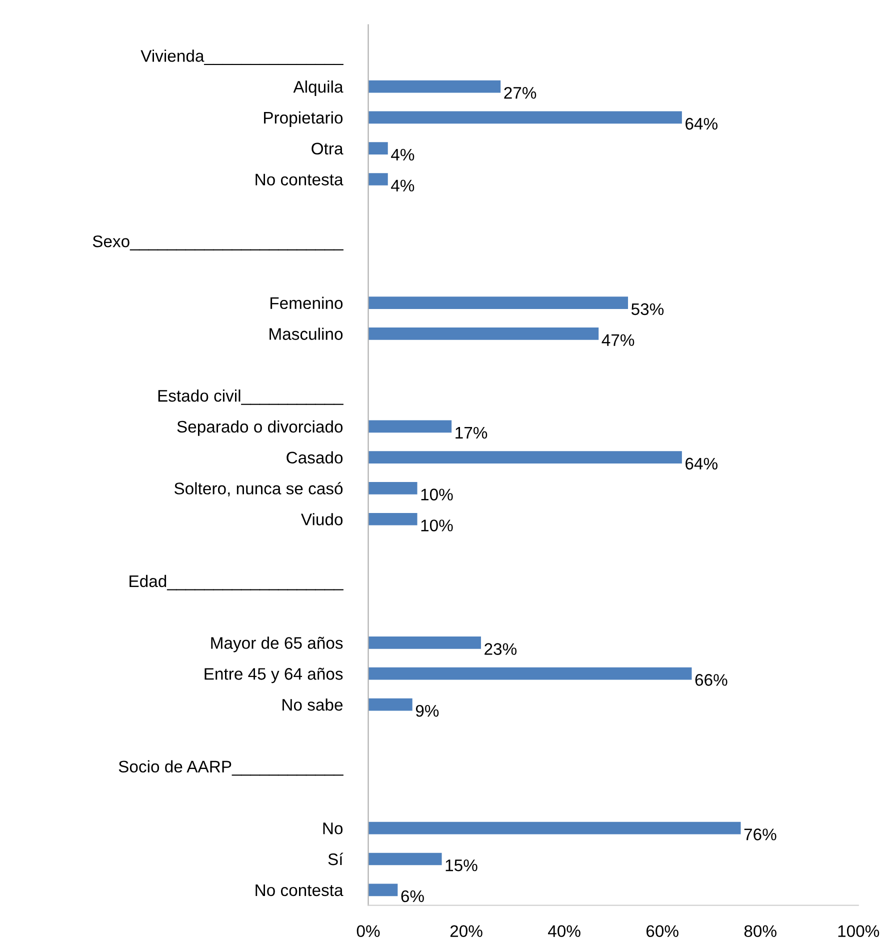  Describe the element at coordinates (760, 931) in the screenshot. I see `x-tick-label: 80%` at that location.